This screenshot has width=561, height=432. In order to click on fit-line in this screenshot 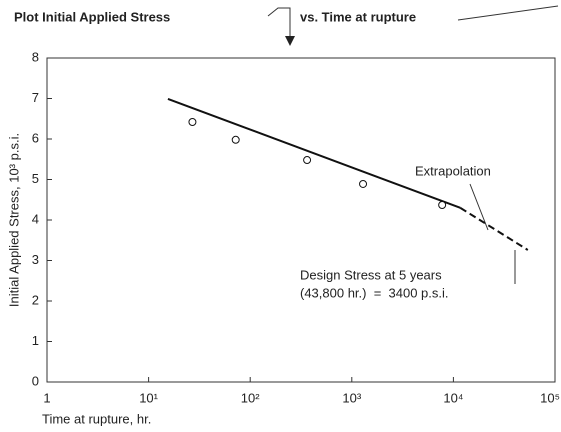, I will do `click(314, 153)`.